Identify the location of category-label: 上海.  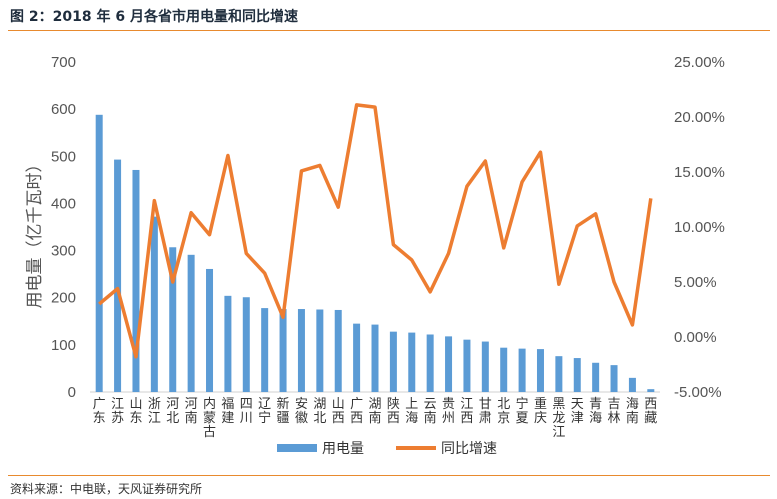
(411, 411).